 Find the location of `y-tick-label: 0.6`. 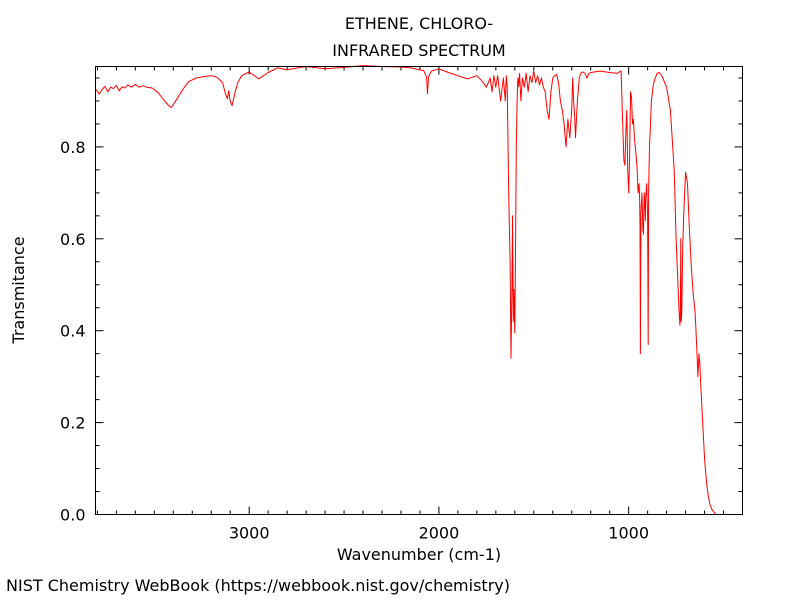

y-tick-label: 0.6 is located at coordinates (72, 239).